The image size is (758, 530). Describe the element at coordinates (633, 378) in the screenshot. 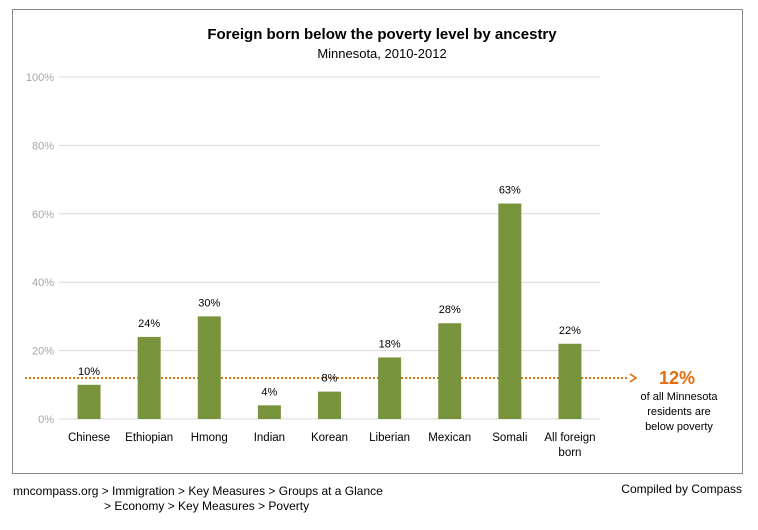

I see `reference-arrow-icon` at that location.